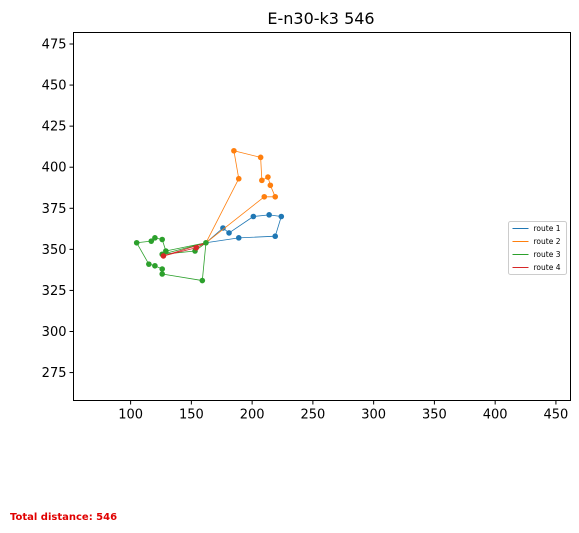 This screenshot has height=533, width=579. I want to click on x-tick-label: 300, so click(373, 415).